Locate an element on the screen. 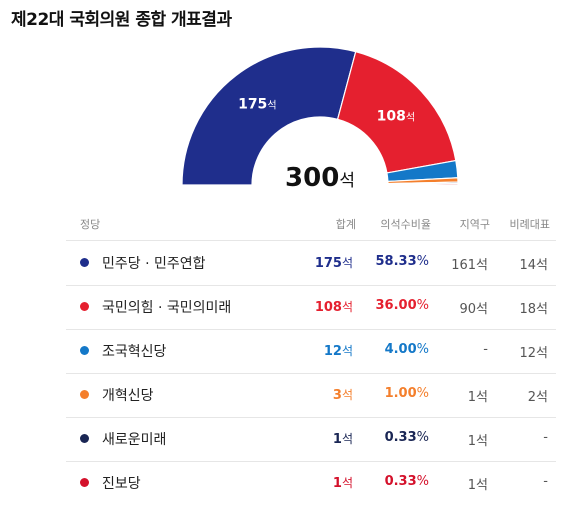 The width and height of the screenshot is (565, 510). seat-ratio: 1.00% is located at coordinates (407, 393).